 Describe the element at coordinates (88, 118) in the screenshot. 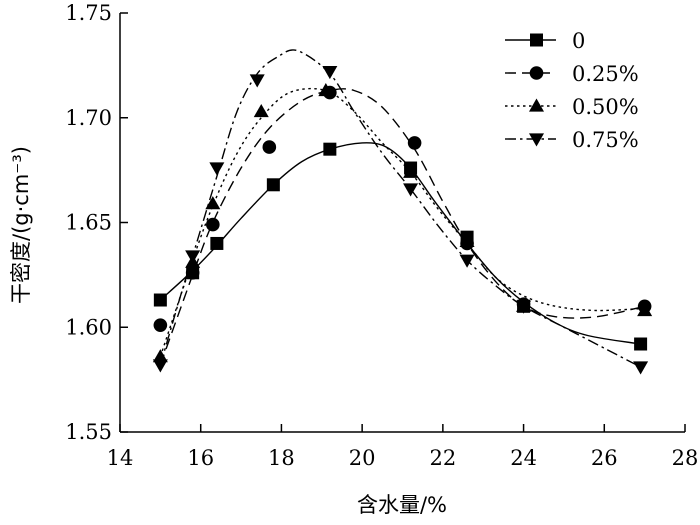

I see `y-tick-label: 1.70` at that location.